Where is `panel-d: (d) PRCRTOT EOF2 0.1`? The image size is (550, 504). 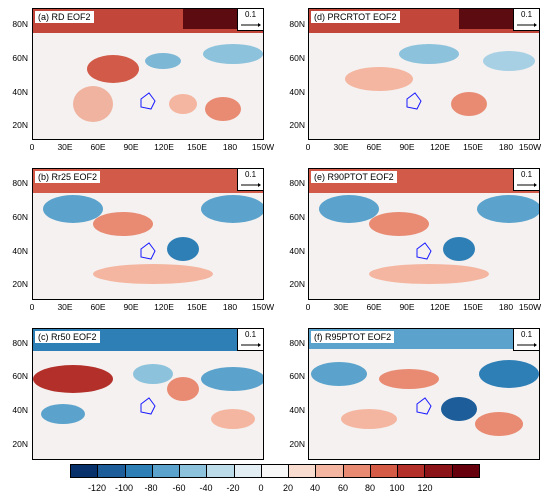
panel-d: (d) PRCRTOT EOF2 0.1 is located at coordinates (424, 74).